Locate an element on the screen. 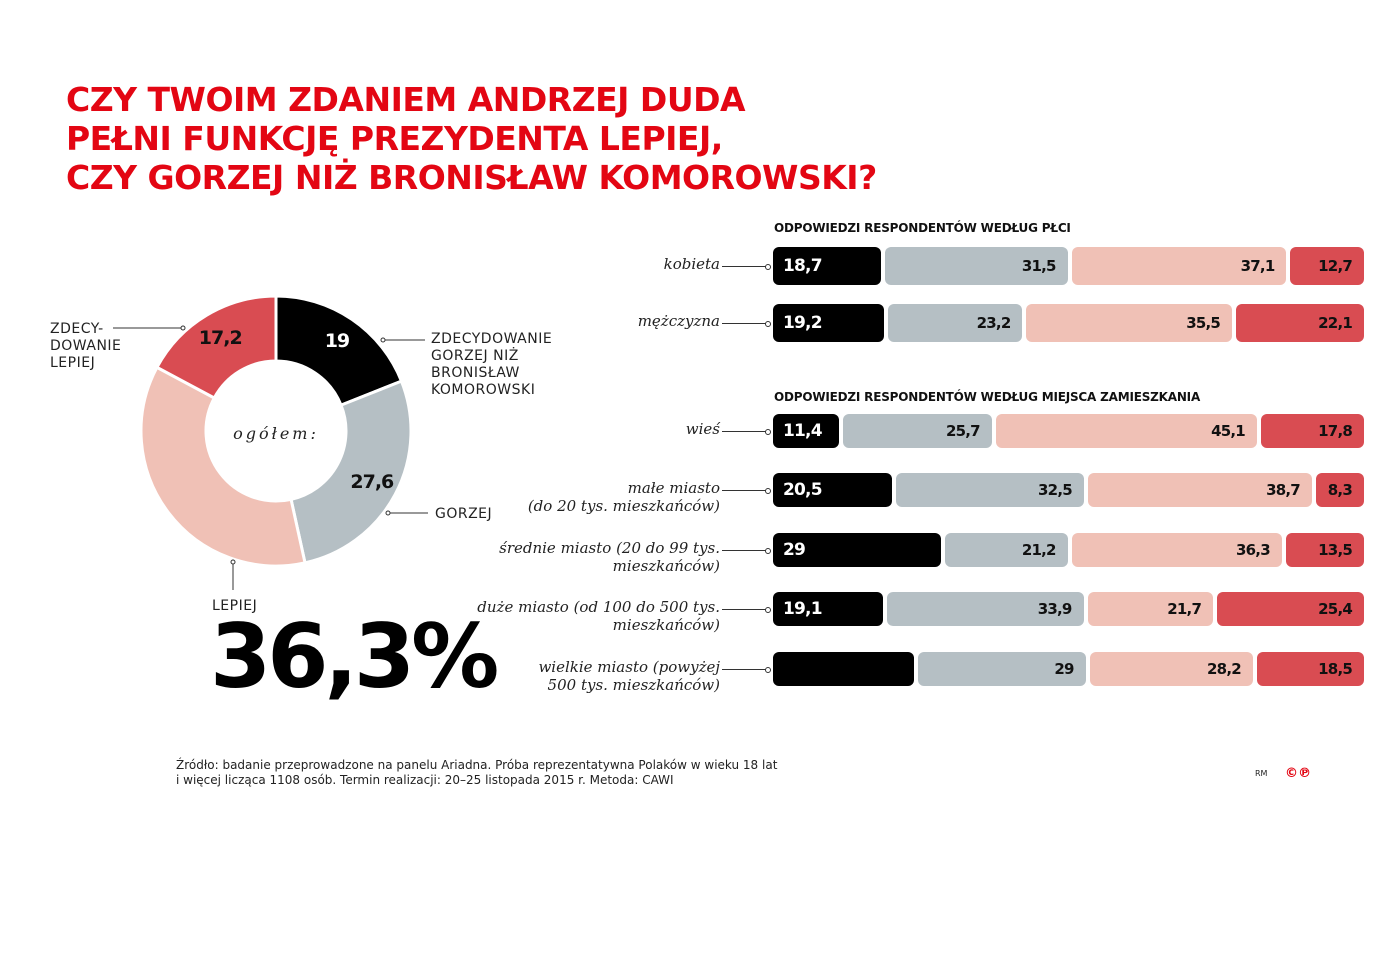  bar-value-label: 35,5 is located at coordinates (1203, 323).